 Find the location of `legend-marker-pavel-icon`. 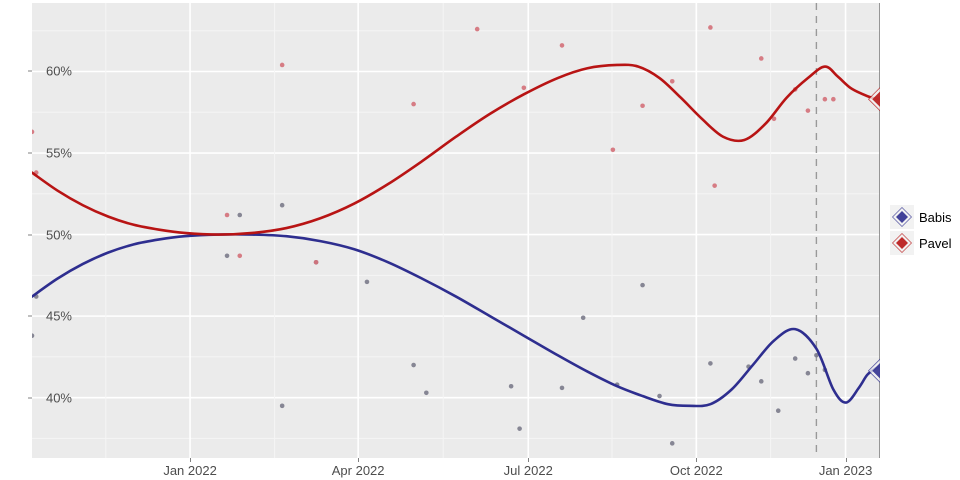

legend-marker-pavel-icon is located at coordinates (902, 243).